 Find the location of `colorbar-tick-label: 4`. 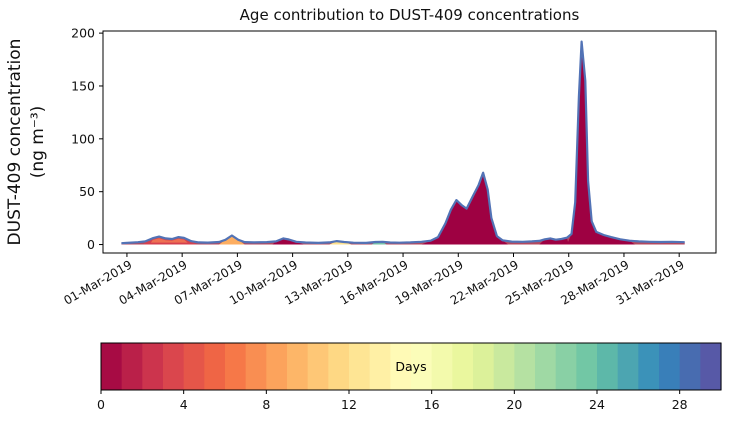

colorbar-tick-label: 4 is located at coordinates (184, 404).